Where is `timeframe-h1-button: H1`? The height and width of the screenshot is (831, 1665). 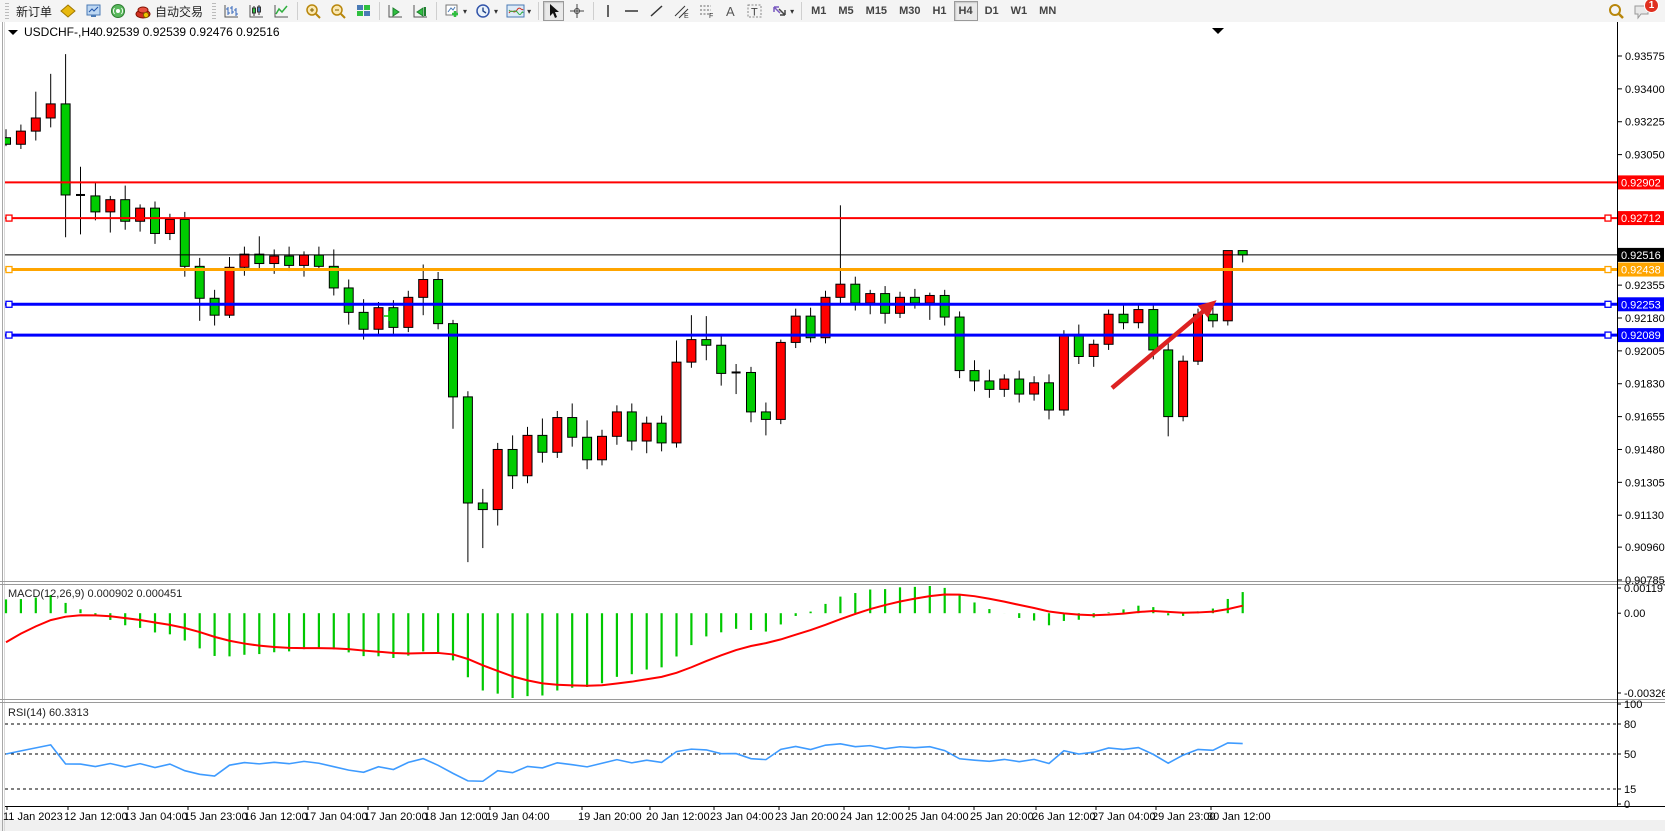
timeframe-h1-button: H1 is located at coordinates (939, 11).